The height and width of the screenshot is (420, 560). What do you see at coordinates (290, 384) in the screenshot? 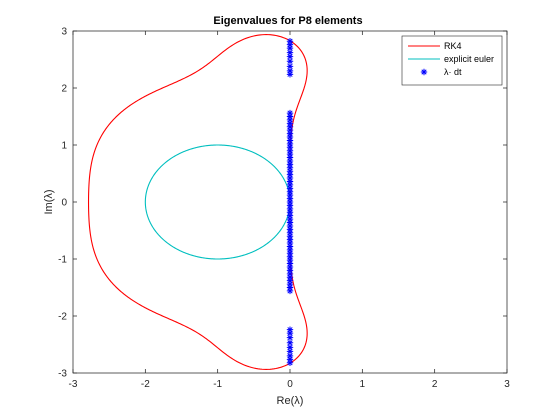
I see `x-tick-label: 0` at bounding box center [290, 384].